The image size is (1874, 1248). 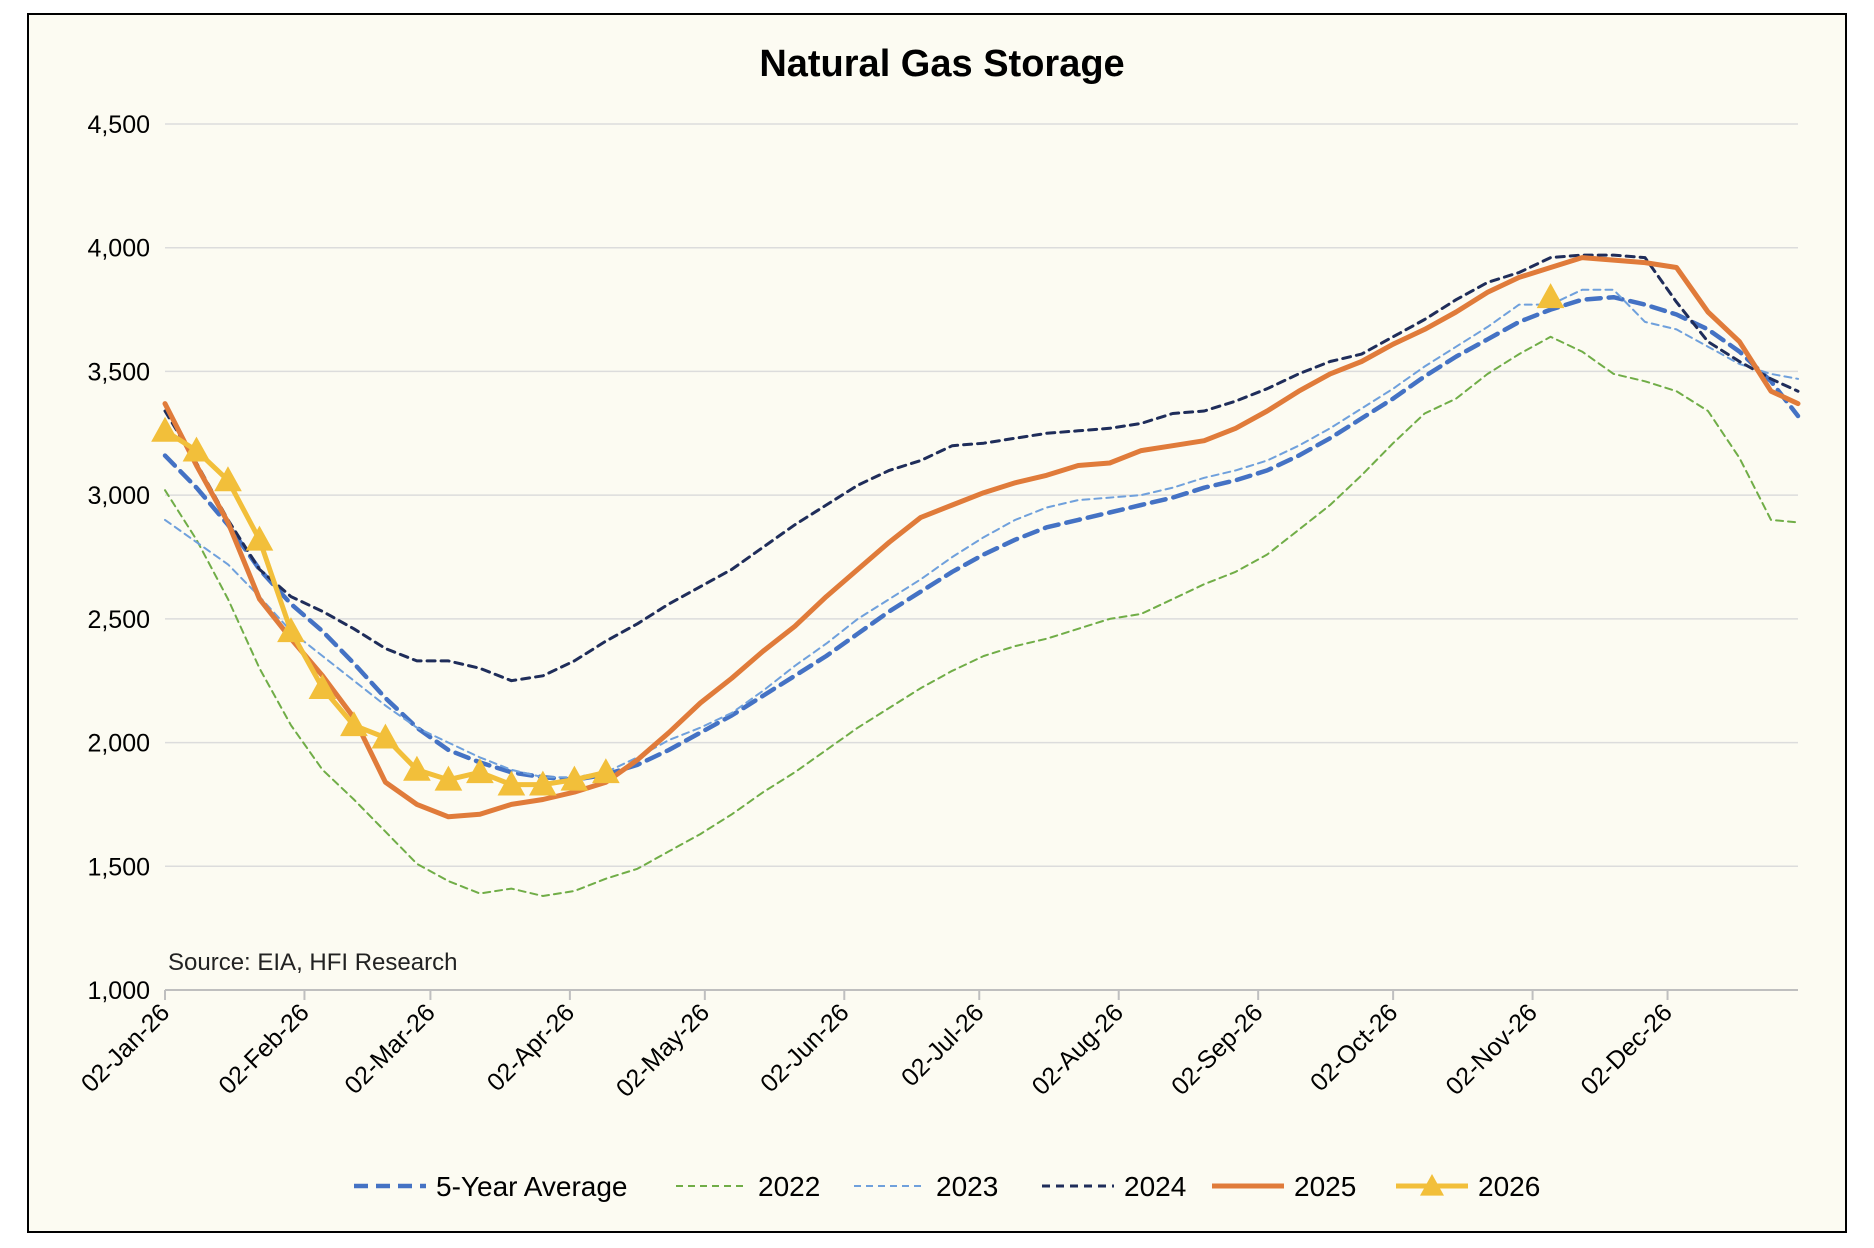 I want to click on legend-marker, so click(x=1432, y=1185).